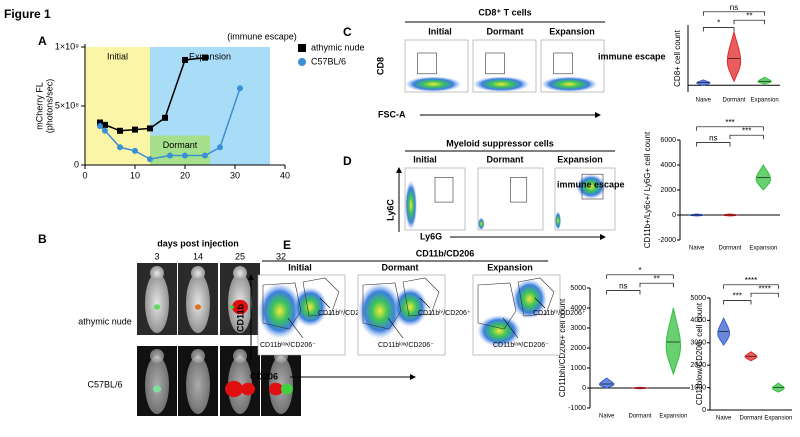  What do you see at coordinates (104, 384) in the screenshot?
I see `row-label: C57BL/6` at bounding box center [104, 384].